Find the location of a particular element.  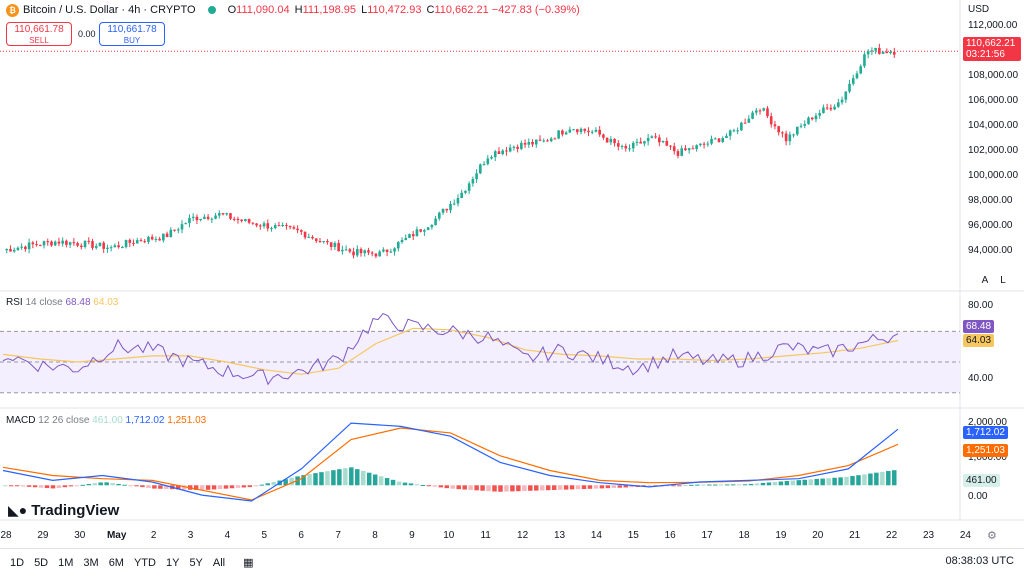

macd-hist-tag: 461.00 is located at coordinates (981, 480).